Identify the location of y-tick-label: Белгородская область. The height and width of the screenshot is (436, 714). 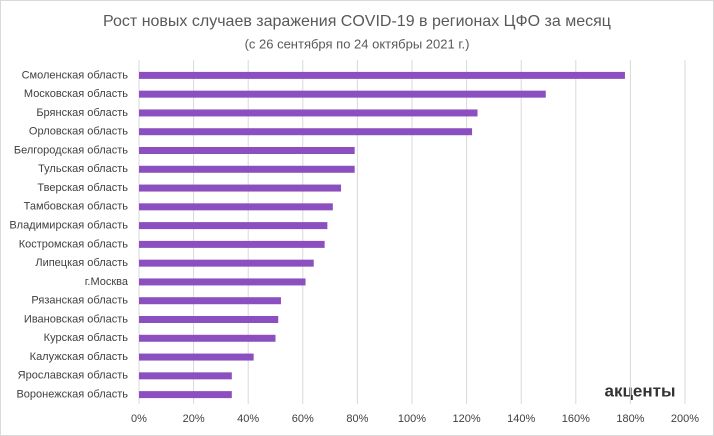
(71, 150).